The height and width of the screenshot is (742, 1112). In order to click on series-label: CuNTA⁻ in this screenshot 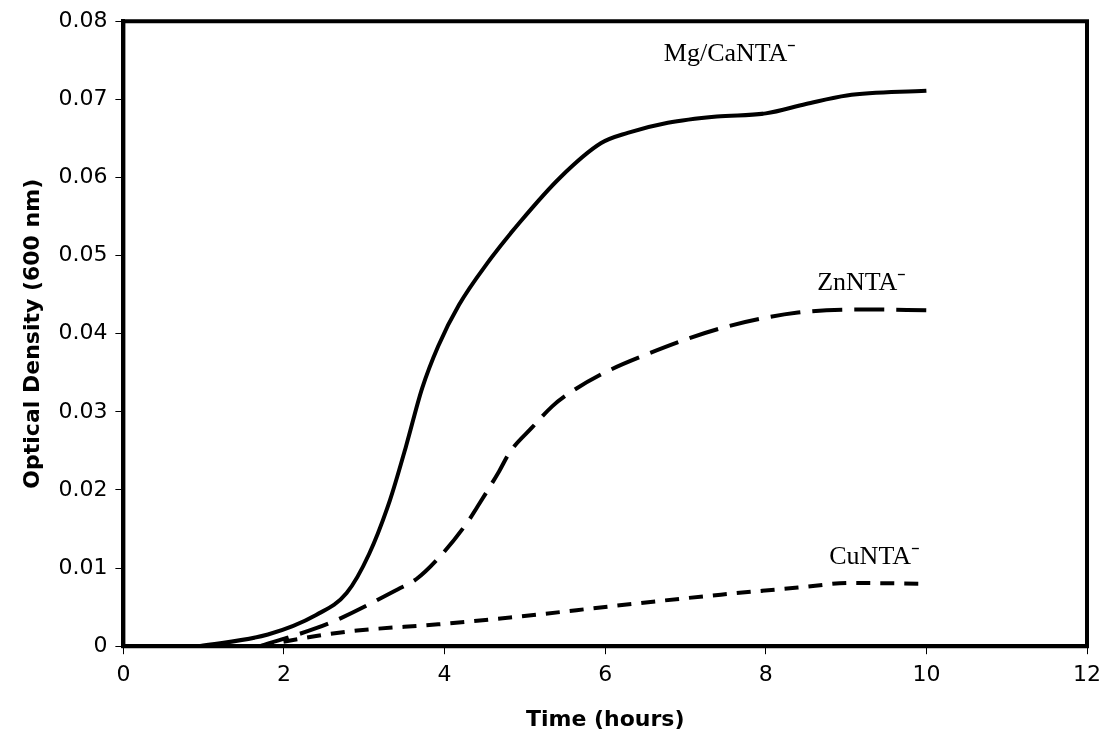, I will do `click(874, 555)`.